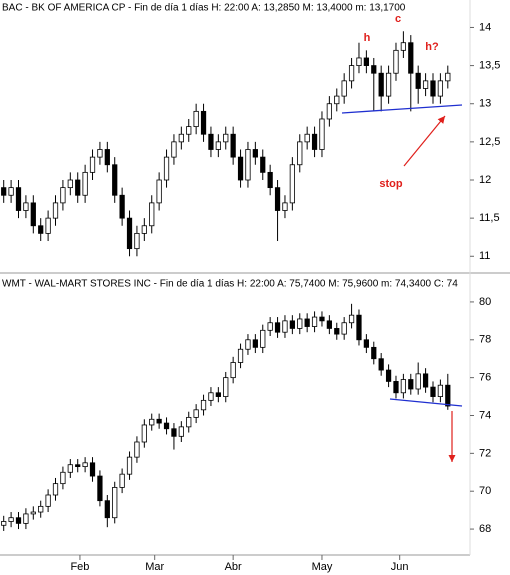  I want to click on y-tick-label: 68, so click(485, 529).